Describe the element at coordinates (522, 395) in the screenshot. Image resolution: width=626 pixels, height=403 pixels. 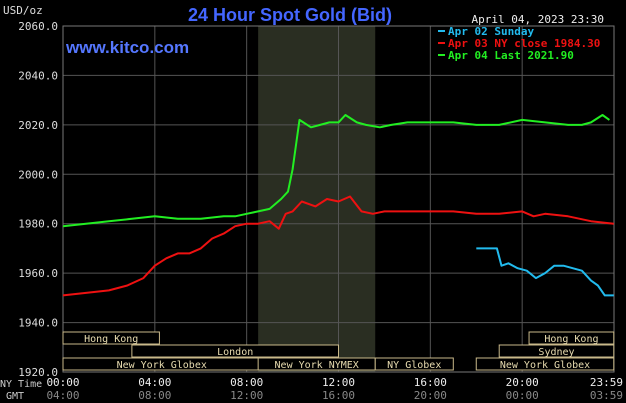
I see `x-tick-label-gmt: 00:00` at that location.